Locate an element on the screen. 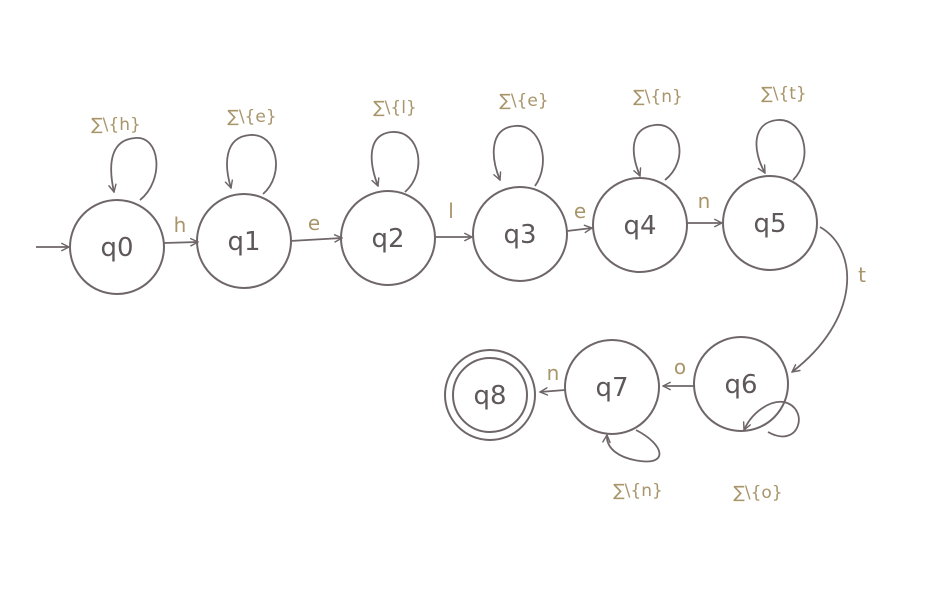 This screenshot has height=602, width=951. state-label-q8: q8 is located at coordinates (489, 396).